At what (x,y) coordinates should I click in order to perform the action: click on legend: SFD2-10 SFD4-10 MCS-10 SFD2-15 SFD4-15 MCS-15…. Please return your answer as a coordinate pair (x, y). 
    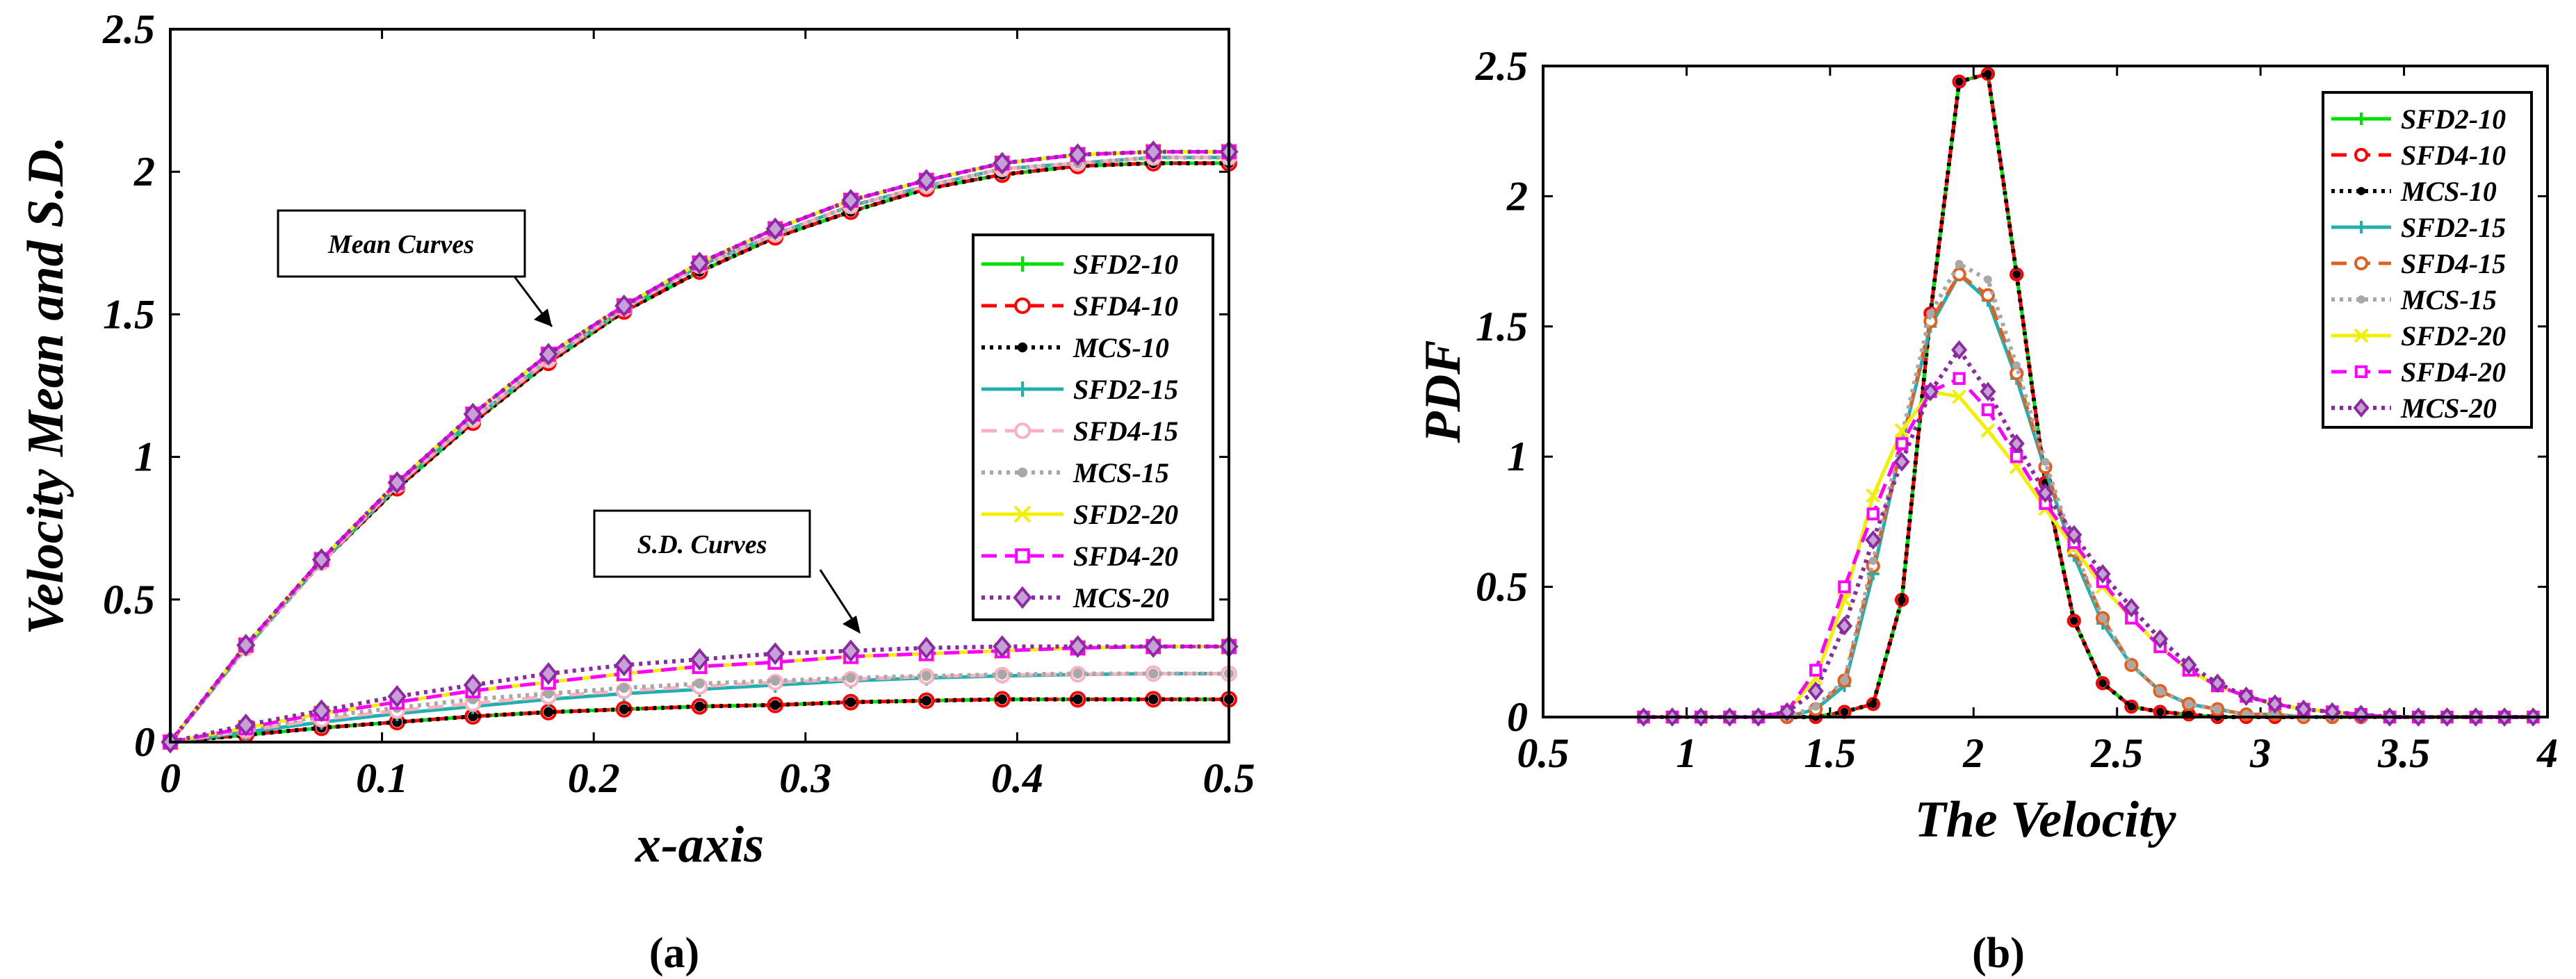
    Looking at the image, I should click on (1093, 427).